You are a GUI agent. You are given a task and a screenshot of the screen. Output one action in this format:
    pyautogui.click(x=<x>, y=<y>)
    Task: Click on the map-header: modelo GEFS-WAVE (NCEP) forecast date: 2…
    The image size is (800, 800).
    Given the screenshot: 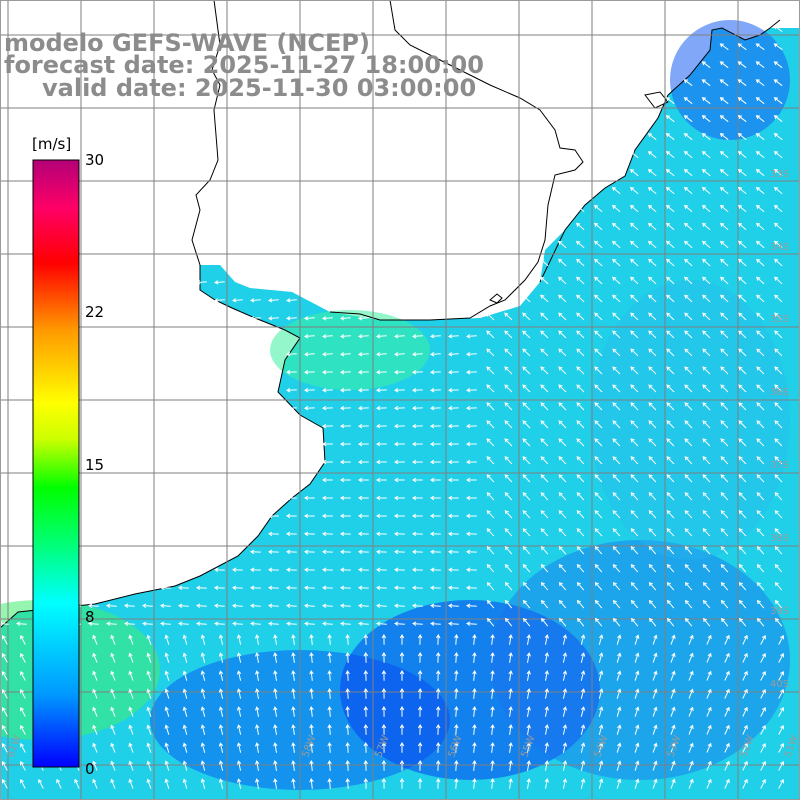 What is the action you would take?
    pyautogui.click(x=244, y=65)
    